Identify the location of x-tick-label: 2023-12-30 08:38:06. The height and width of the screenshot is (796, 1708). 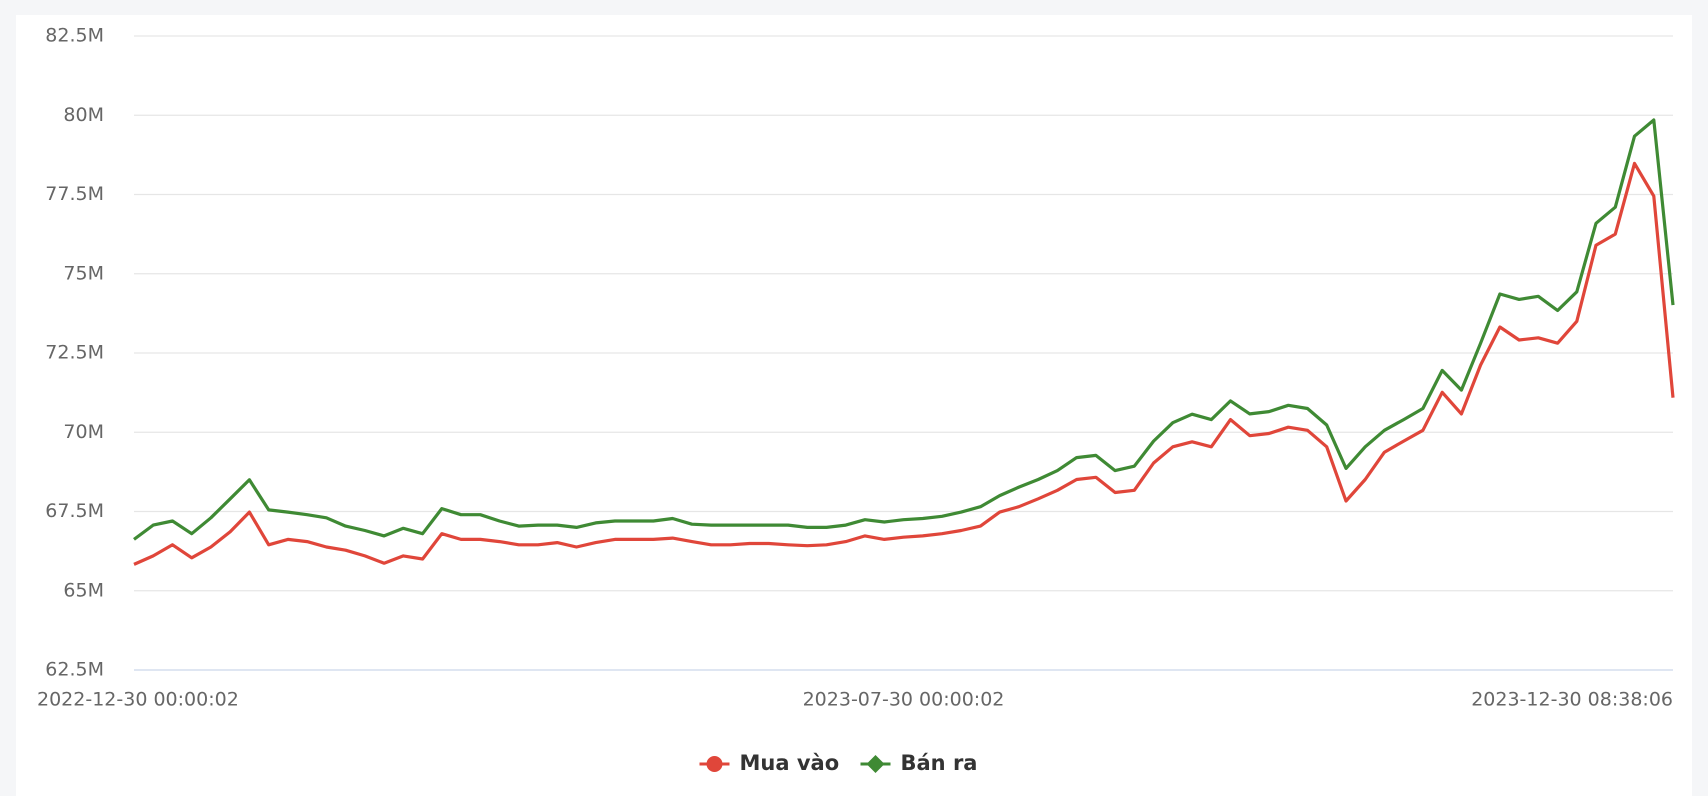
(1572, 700).